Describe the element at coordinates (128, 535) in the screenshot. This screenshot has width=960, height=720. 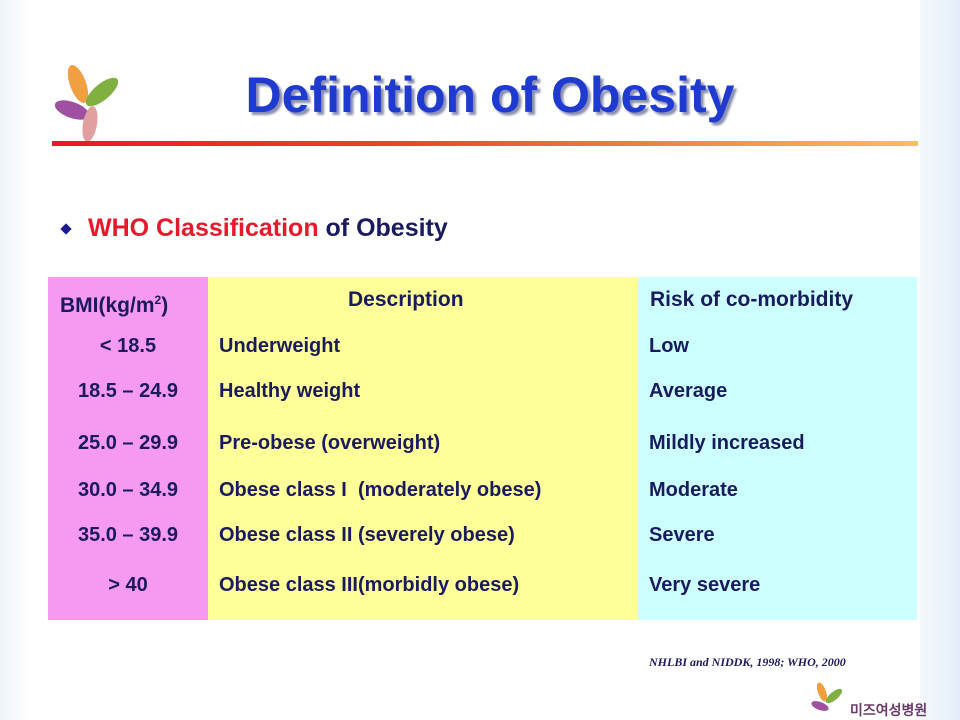
I see `table-cell: 35.0 – 39.9` at that location.